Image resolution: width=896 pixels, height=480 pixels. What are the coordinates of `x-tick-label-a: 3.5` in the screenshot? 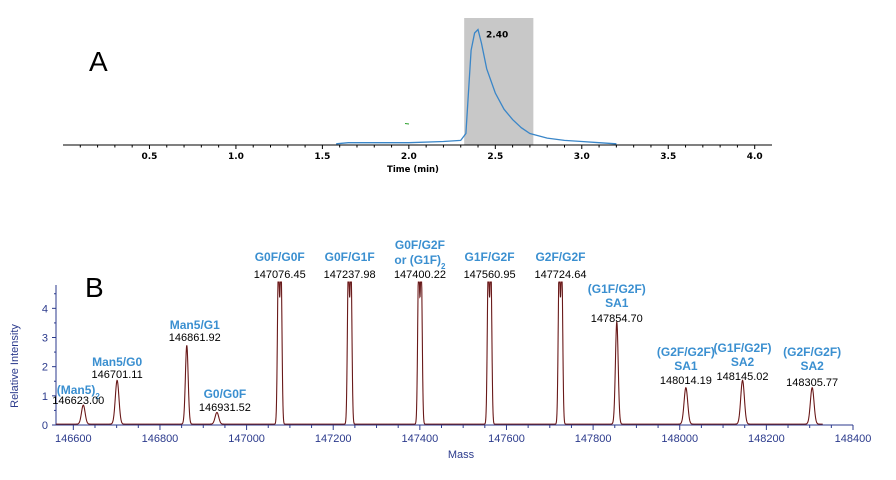 It's located at (668, 157).